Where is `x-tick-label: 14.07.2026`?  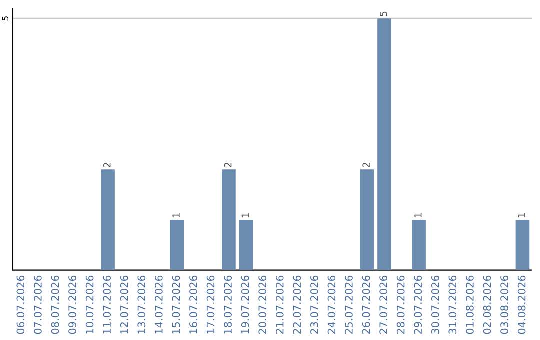
x-tick-label: 14.07.2026 is located at coordinates (158, 305).